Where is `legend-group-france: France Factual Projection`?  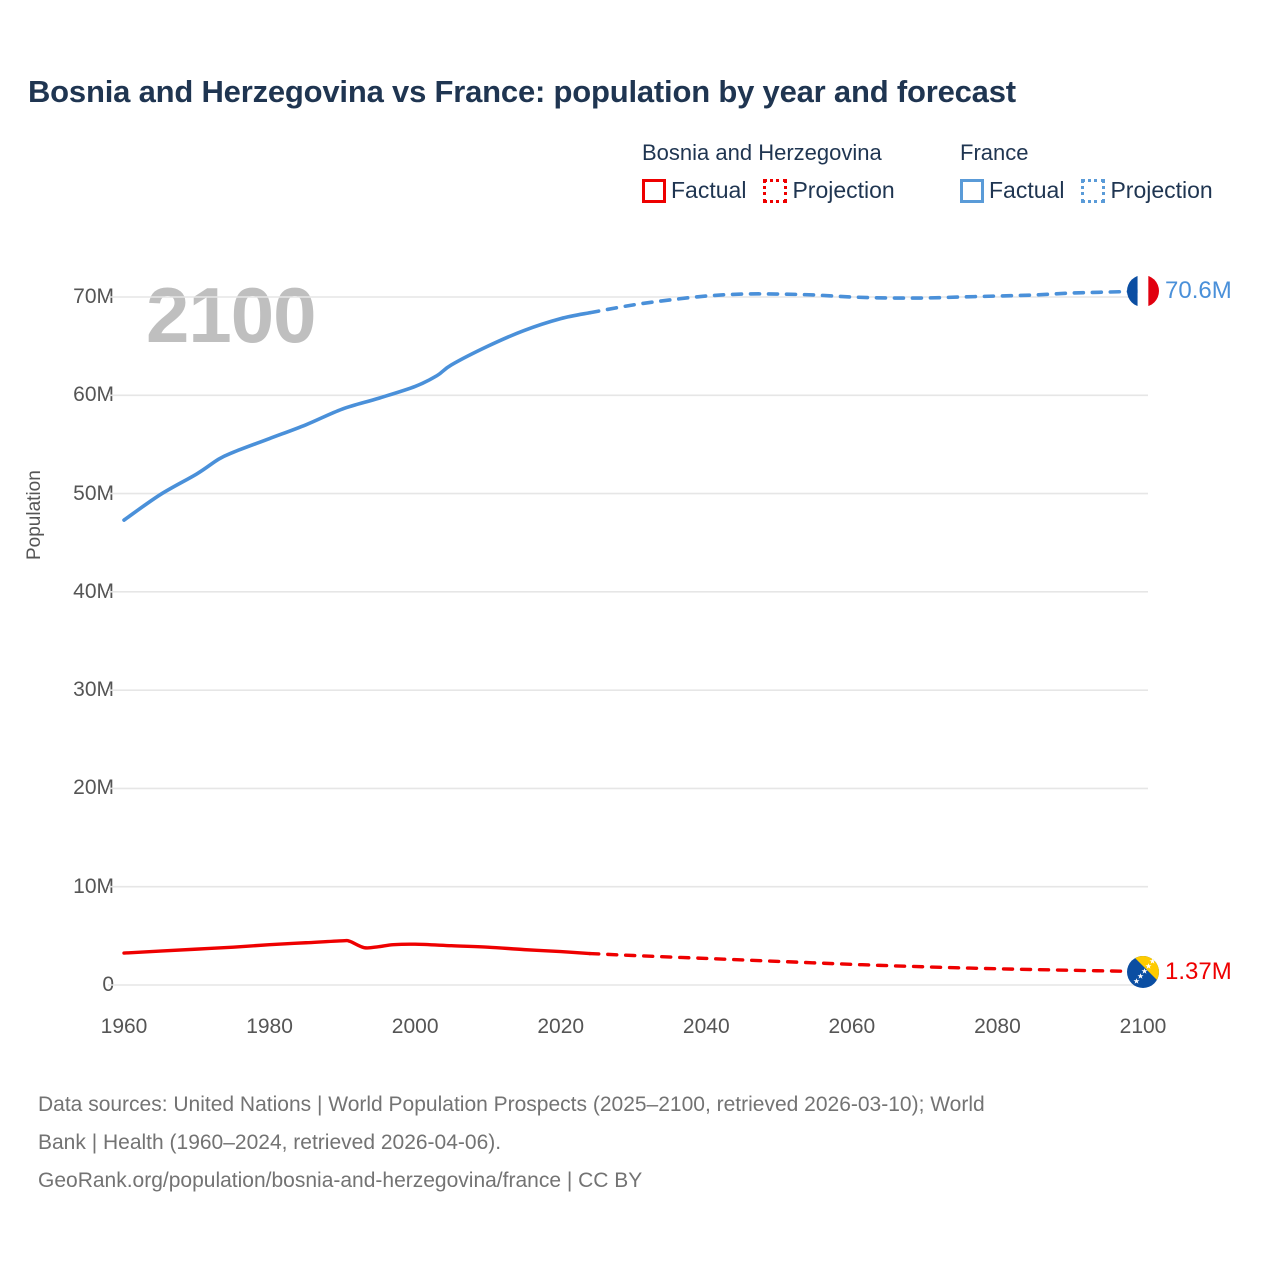
legend-group-france: France Factual Projection is located at coordinates (1086, 172).